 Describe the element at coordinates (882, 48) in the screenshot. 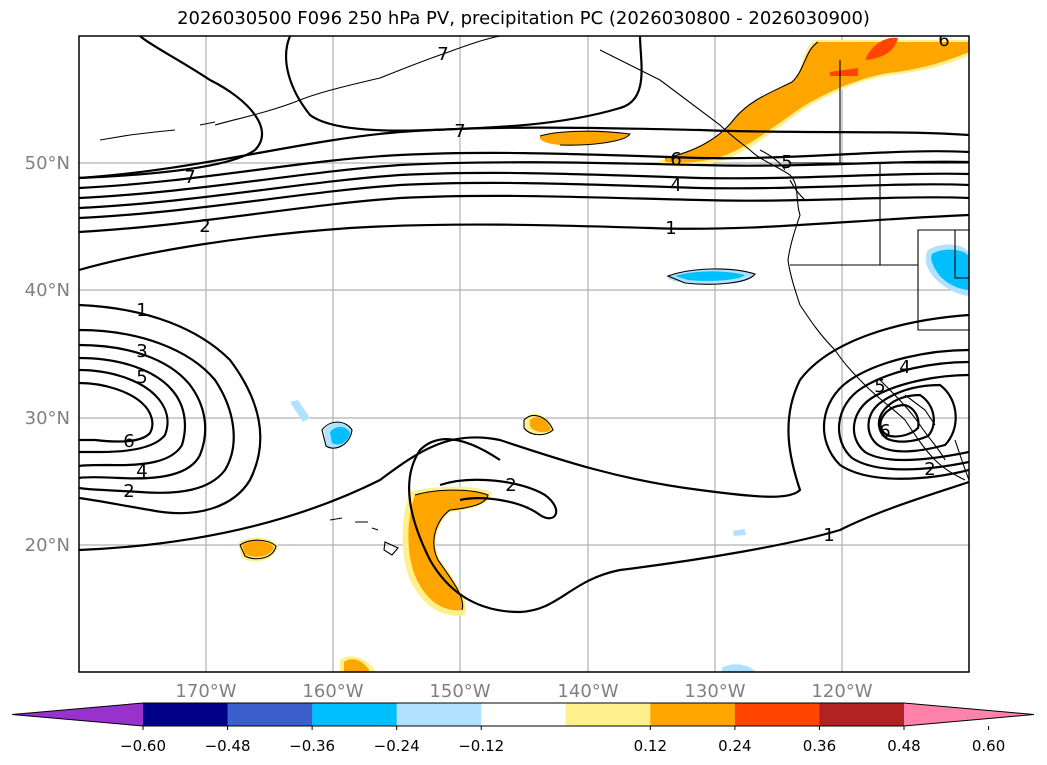

I see `precip-red-north` at that location.